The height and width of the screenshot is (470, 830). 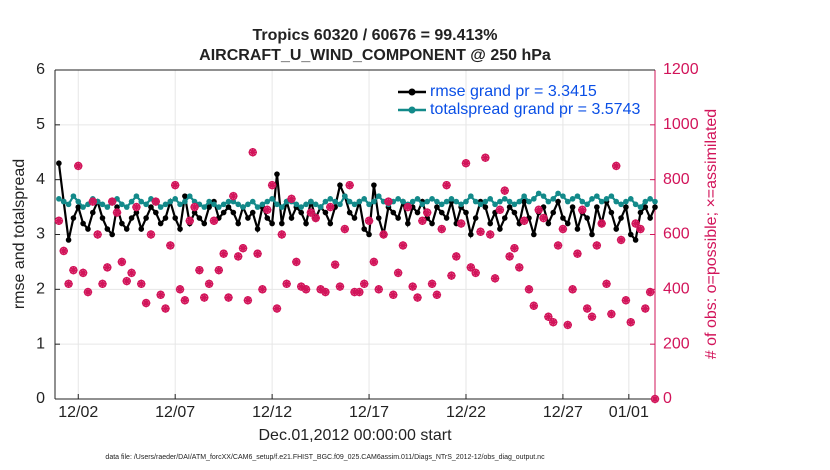 What do you see at coordinates (369, 412) in the screenshot?
I see `x-tick-label: 12/17` at bounding box center [369, 412].